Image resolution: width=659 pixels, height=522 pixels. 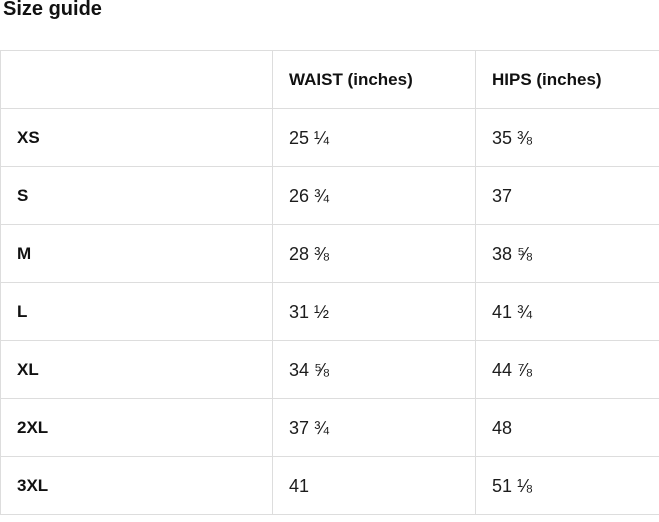 What do you see at coordinates (567, 79) in the screenshot?
I see `hips-column-header: HIPS (inches)` at bounding box center [567, 79].